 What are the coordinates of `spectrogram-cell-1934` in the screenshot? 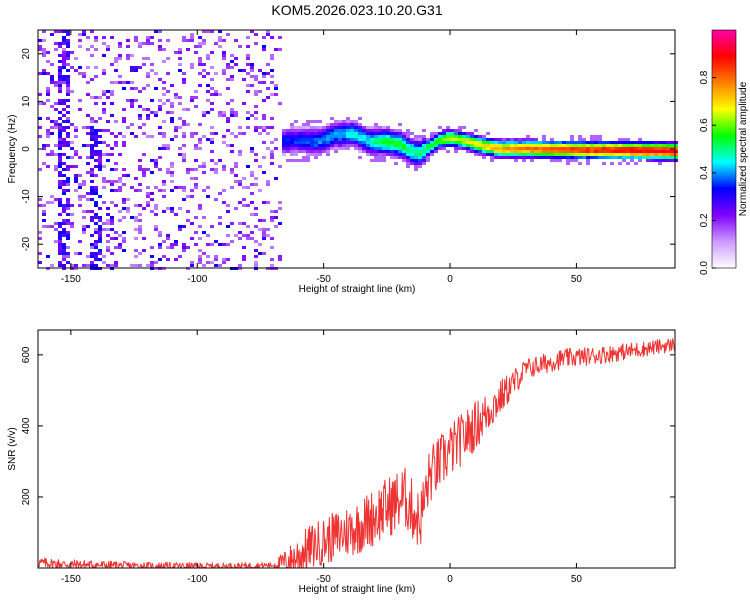 It's located at (636, 163).